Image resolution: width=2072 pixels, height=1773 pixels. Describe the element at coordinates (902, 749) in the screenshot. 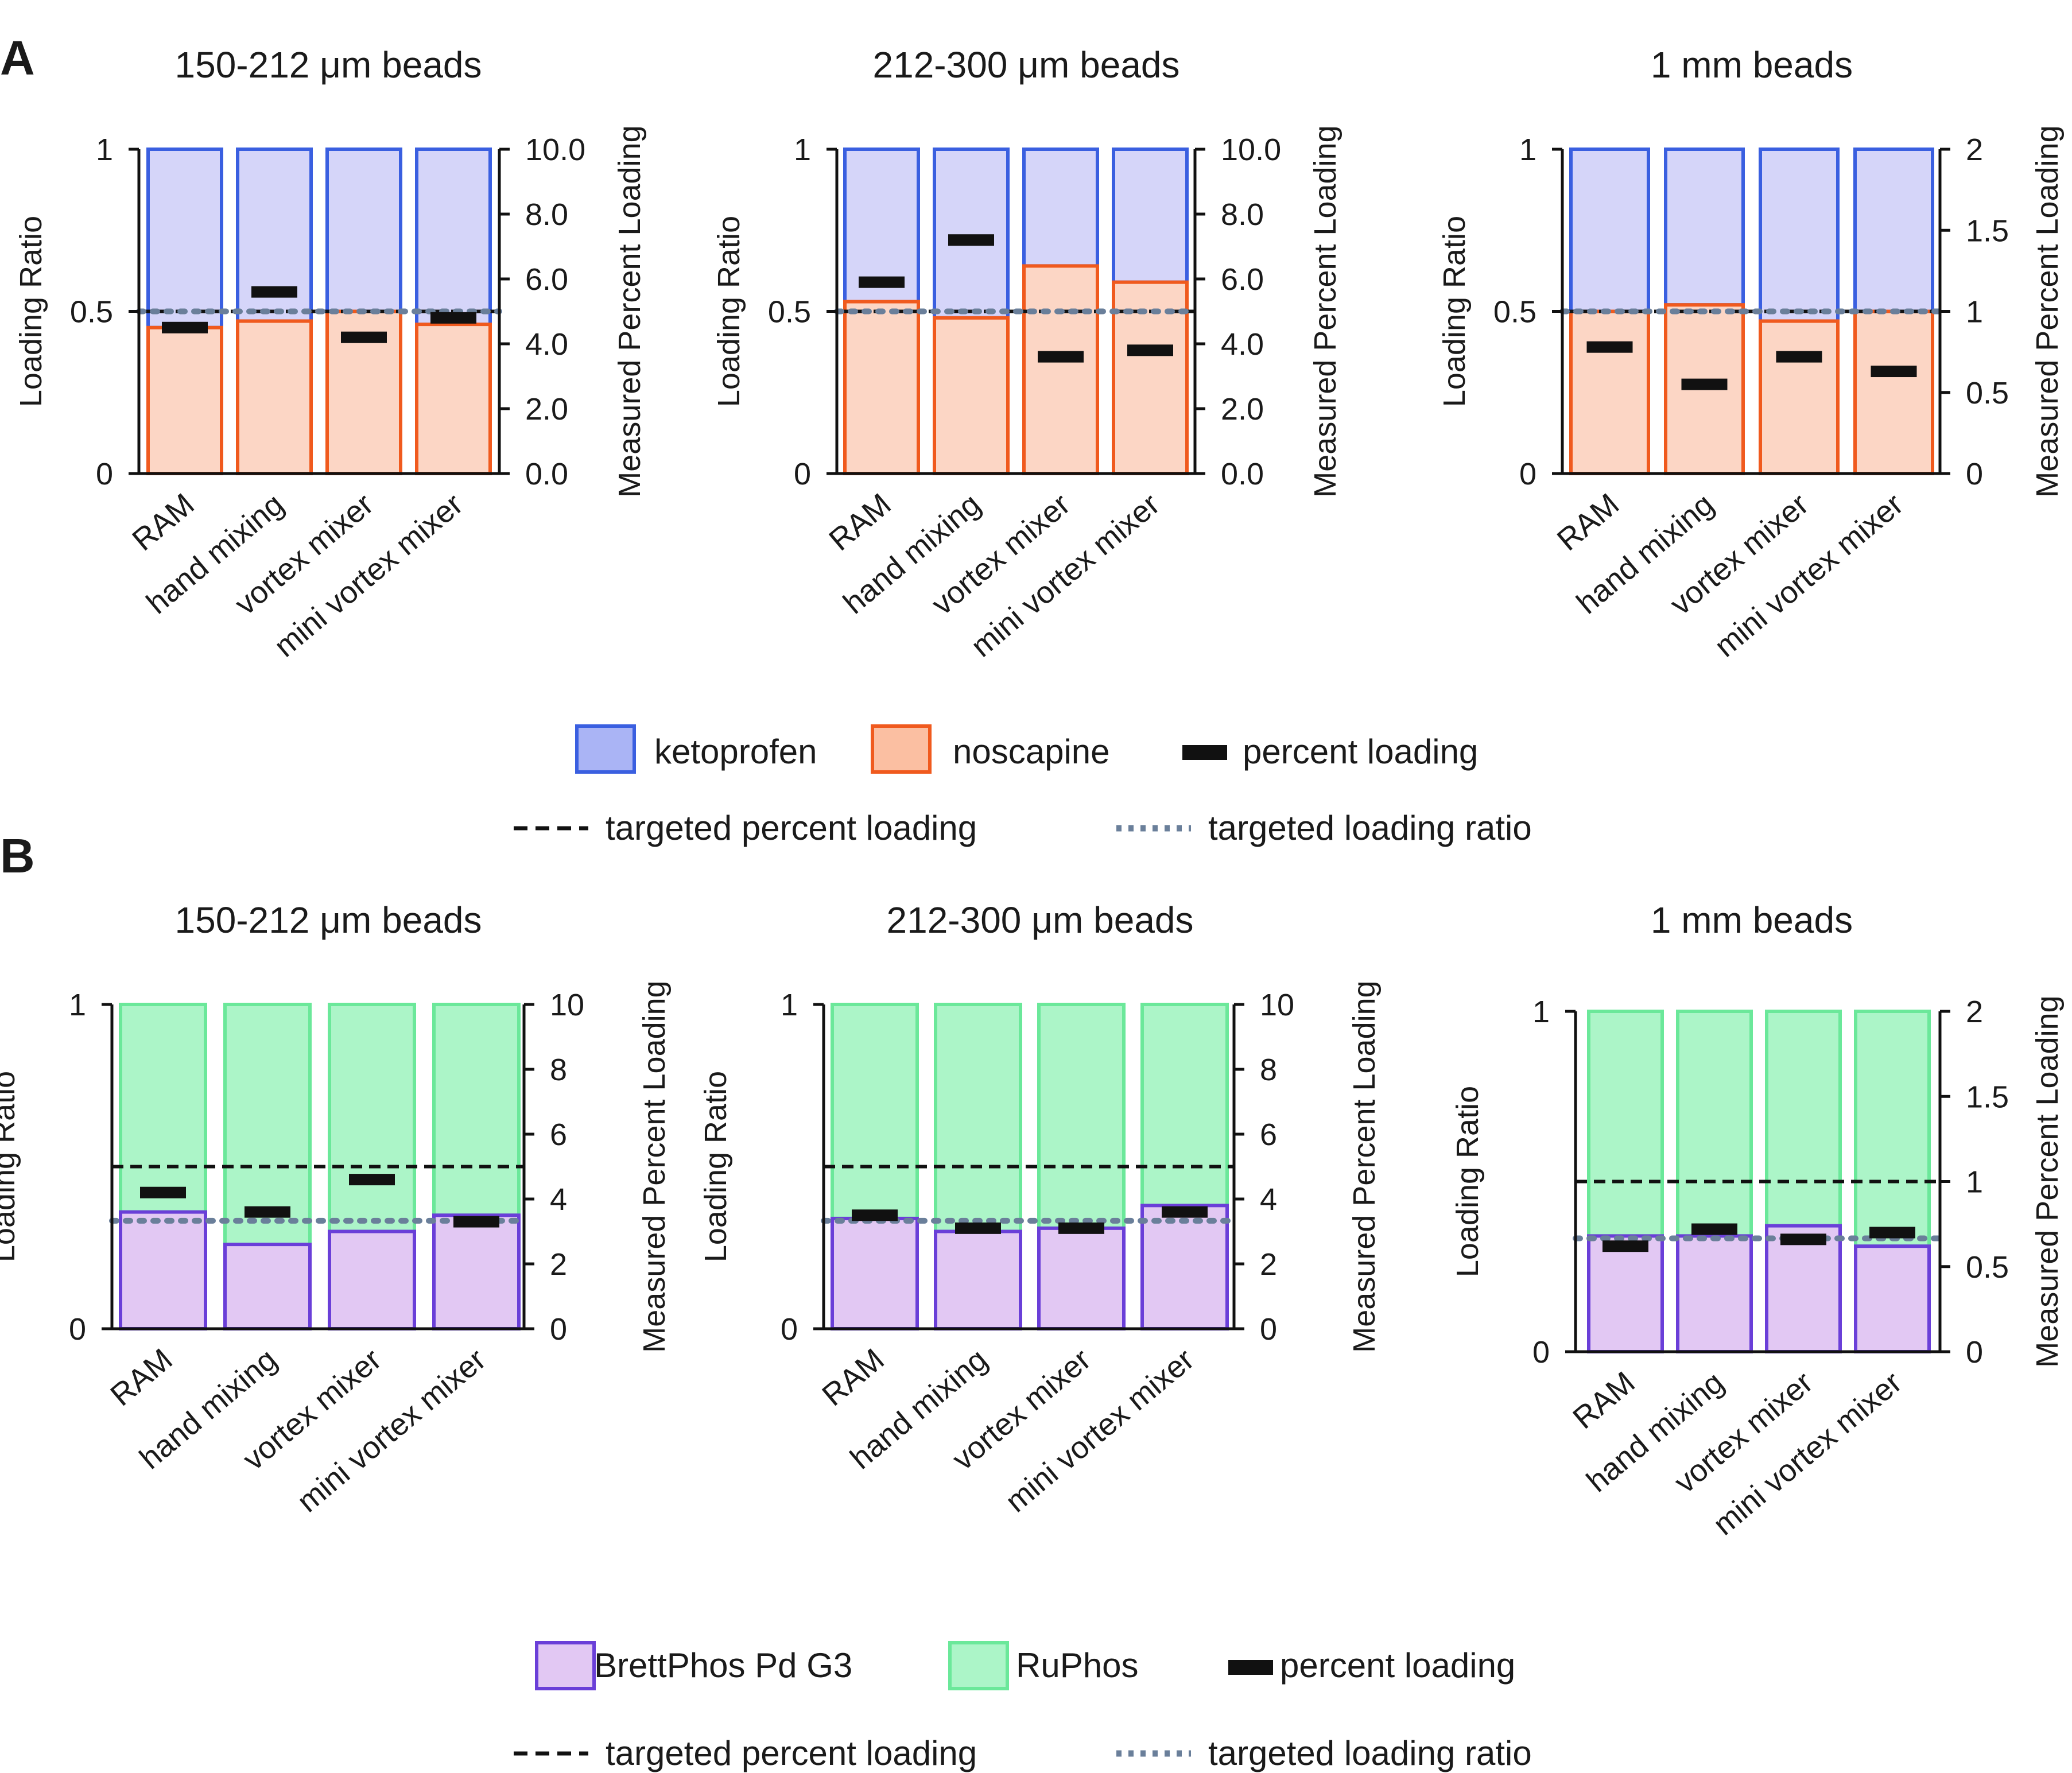

I see `legend-swatch-noscapine` at that location.